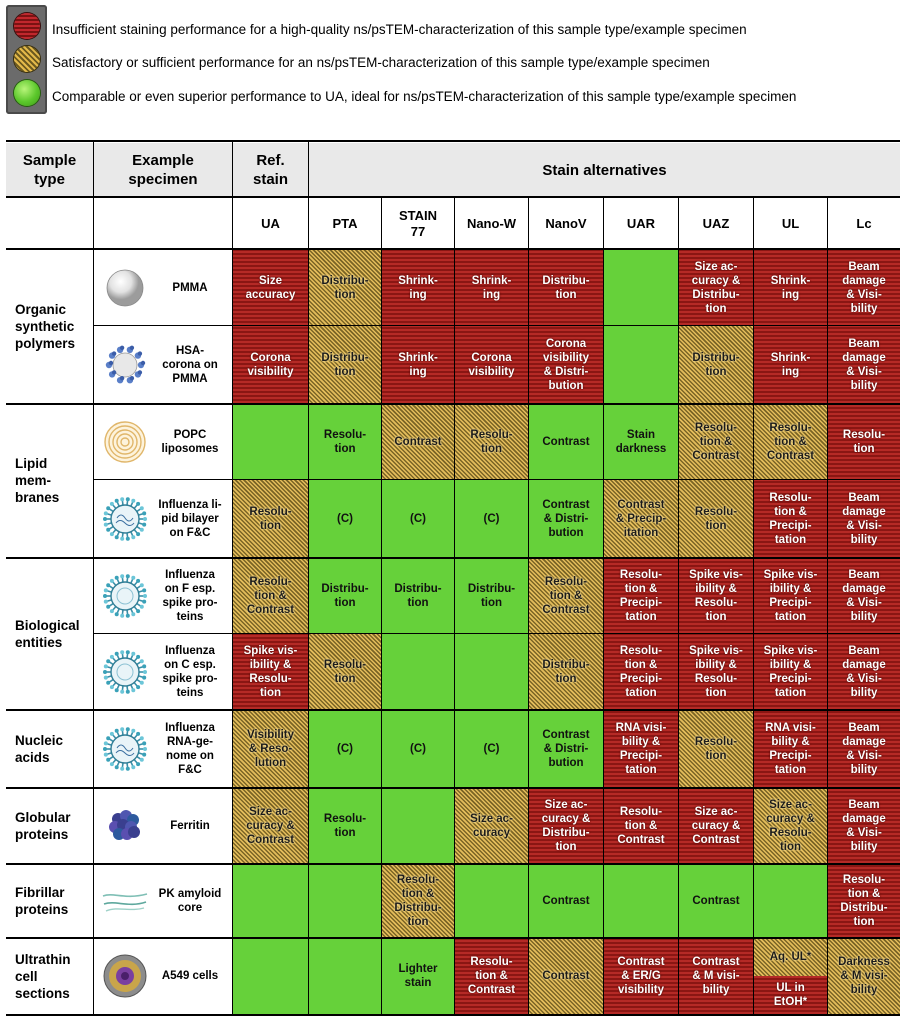  I want to click on liposome-icon, so click(125, 442).